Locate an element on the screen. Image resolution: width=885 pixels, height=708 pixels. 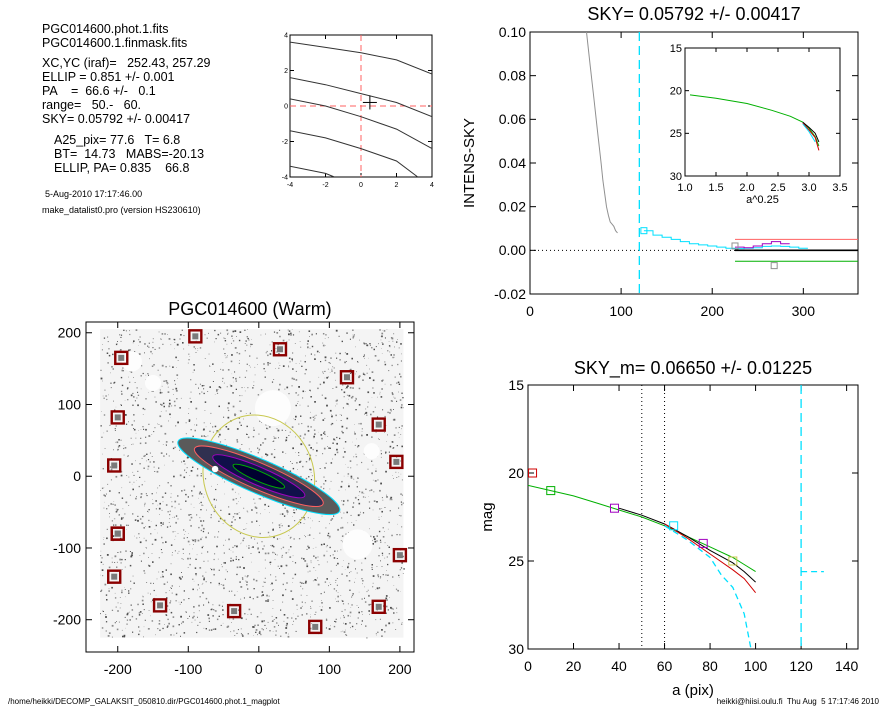
map-ytick-label: 200 is located at coordinates (70, 333).